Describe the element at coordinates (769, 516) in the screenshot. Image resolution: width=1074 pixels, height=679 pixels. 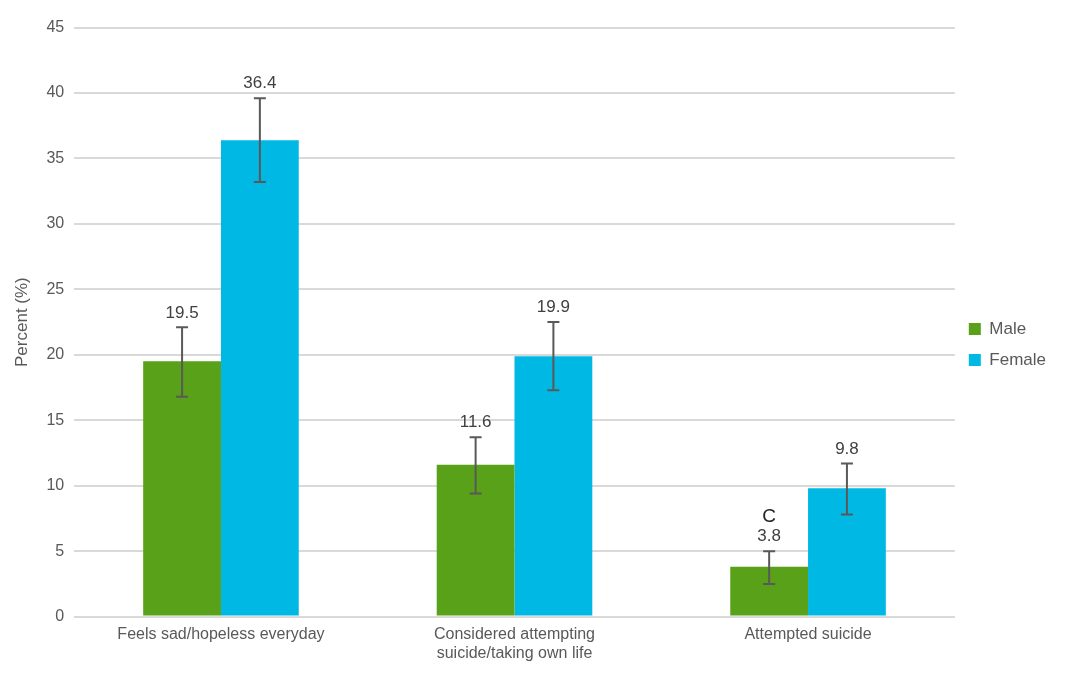
I see `annotation: C` at that location.